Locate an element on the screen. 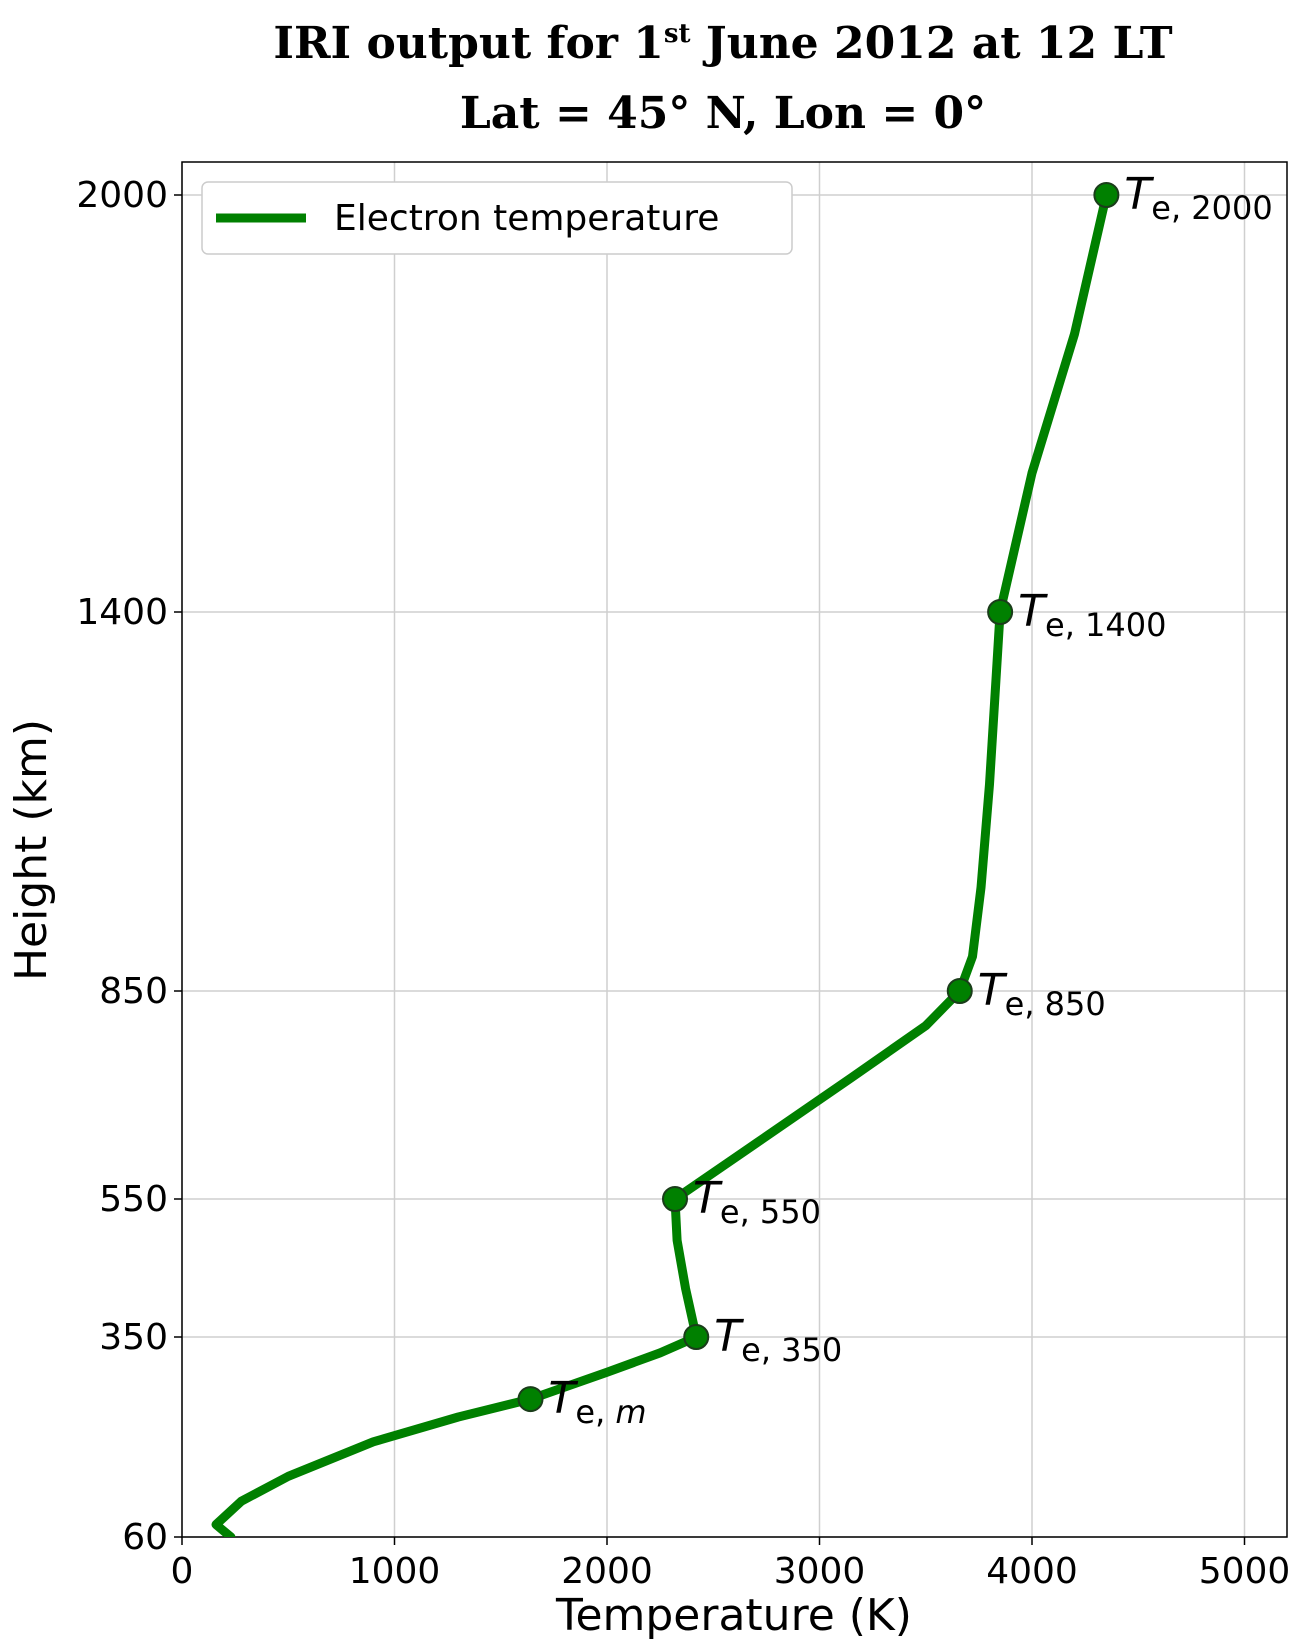 The width and height of the screenshot is (1307, 1643). x-tick-label: 3000 is located at coordinates (820, 1571).